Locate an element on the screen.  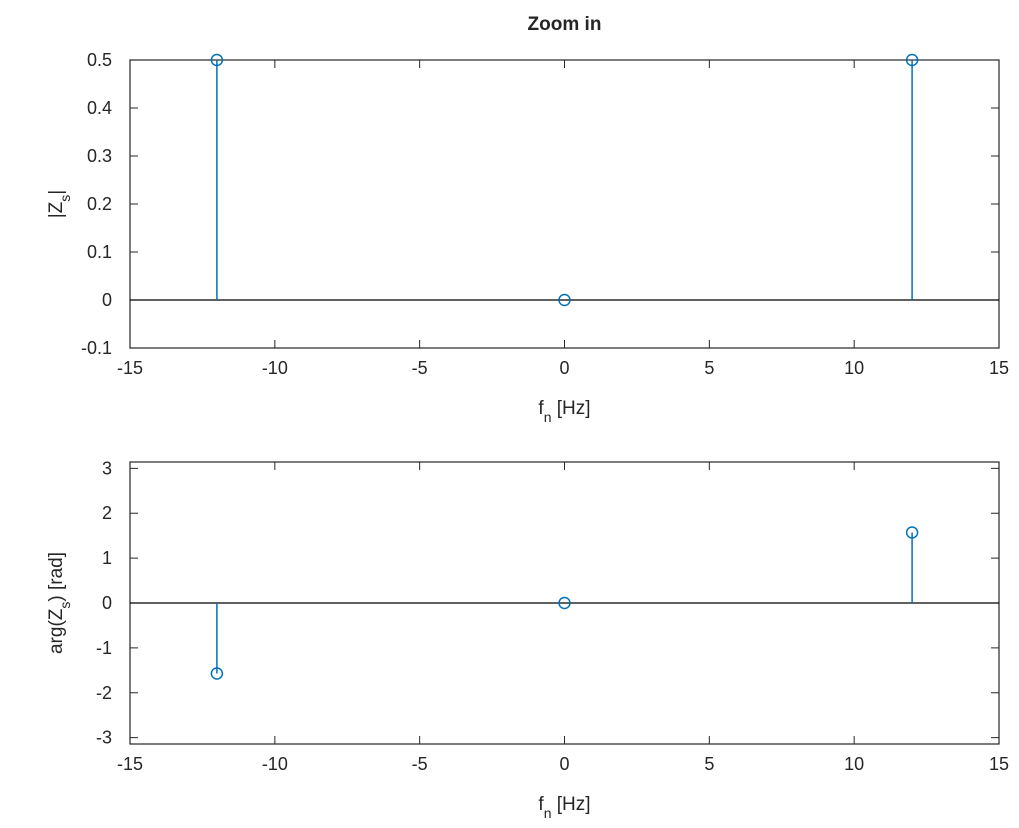
y-tick-label: -2 is located at coordinates (104, 693).